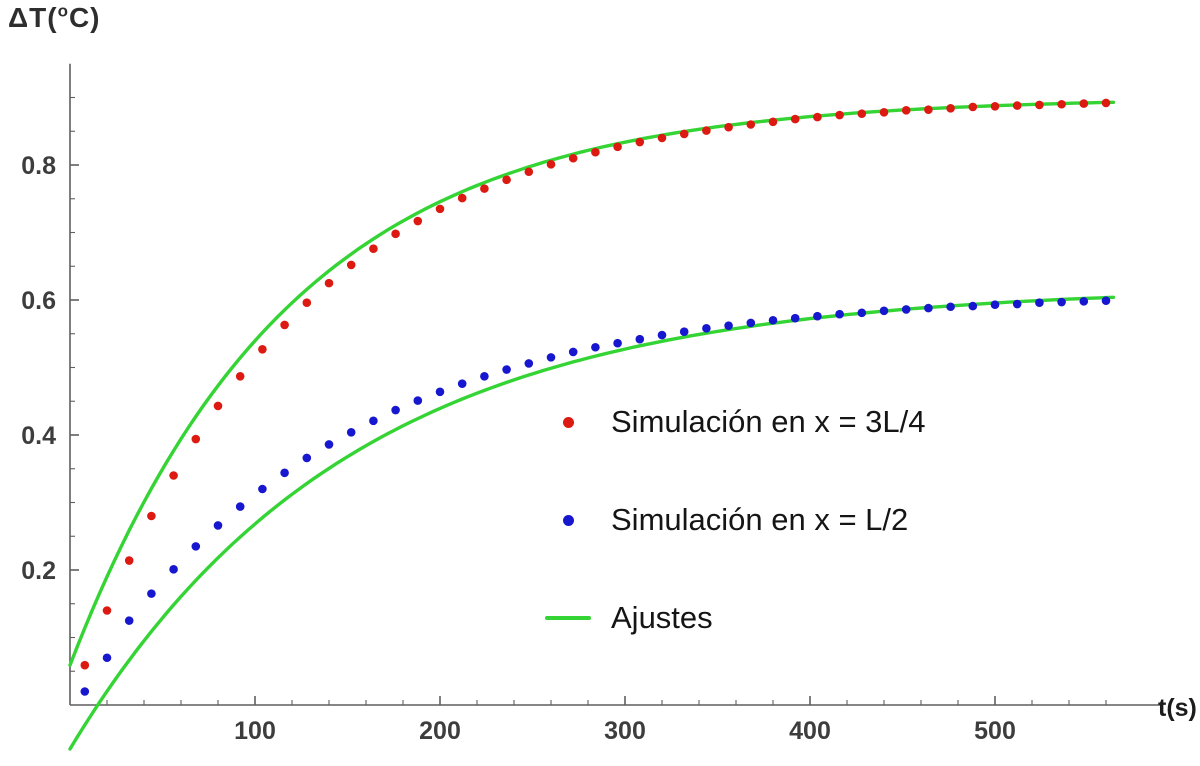 The height and width of the screenshot is (766, 1200). I want to click on y-axis-title-end: C), so click(84, 17).